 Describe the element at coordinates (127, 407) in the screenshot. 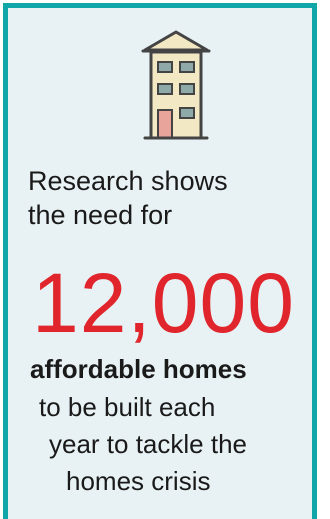

I see `tail-text-line-1: to be built each` at that location.